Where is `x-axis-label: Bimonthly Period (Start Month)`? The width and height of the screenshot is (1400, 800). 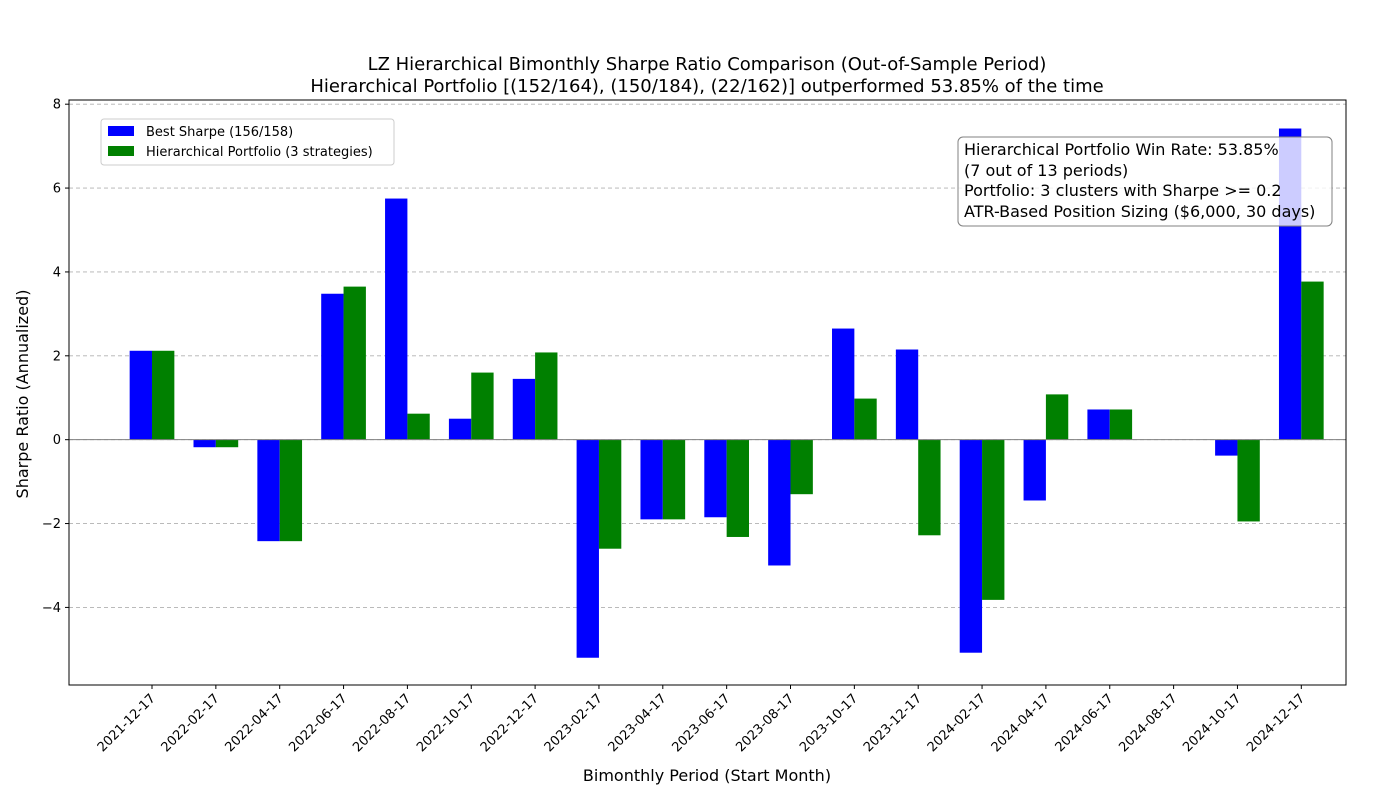 x-axis-label: Bimonthly Period (Start Month) is located at coordinates (707, 775).